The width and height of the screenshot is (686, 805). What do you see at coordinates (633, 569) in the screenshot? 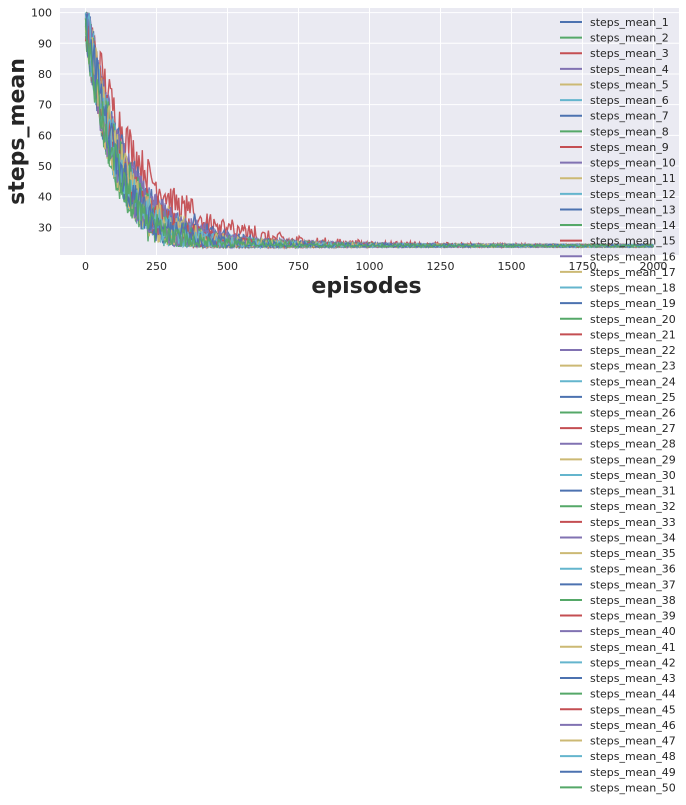
I see `legend-label: steps_mean_36` at bounding box center [633, 569].